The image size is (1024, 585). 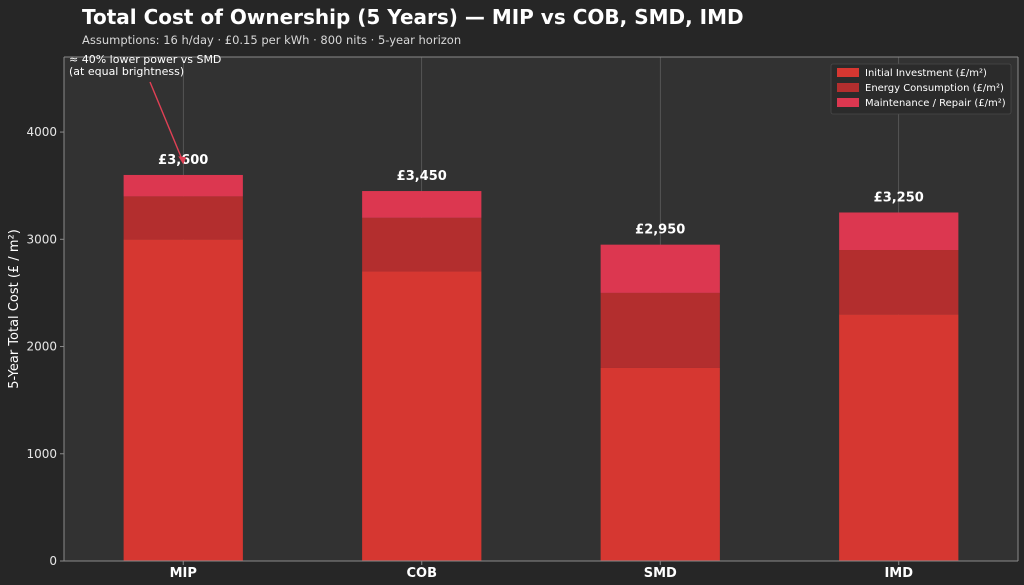 What do you see at coordinates (660, 230) in the screenshot?
I see `total-label-smd: £2,950` at bounding box center [660, 230].